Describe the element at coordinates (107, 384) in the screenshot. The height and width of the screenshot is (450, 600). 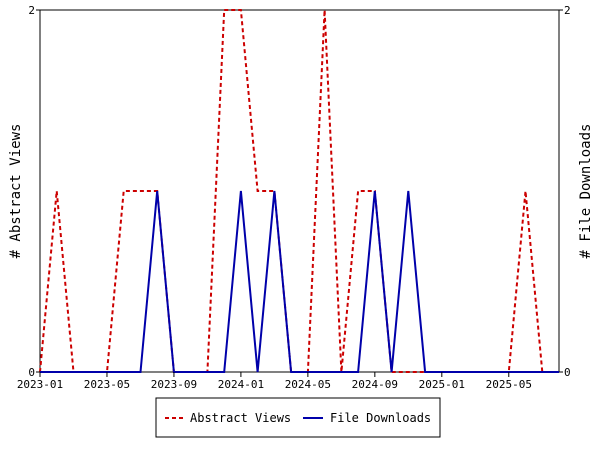
I see `x-tick-label: 2023-05` at that location.